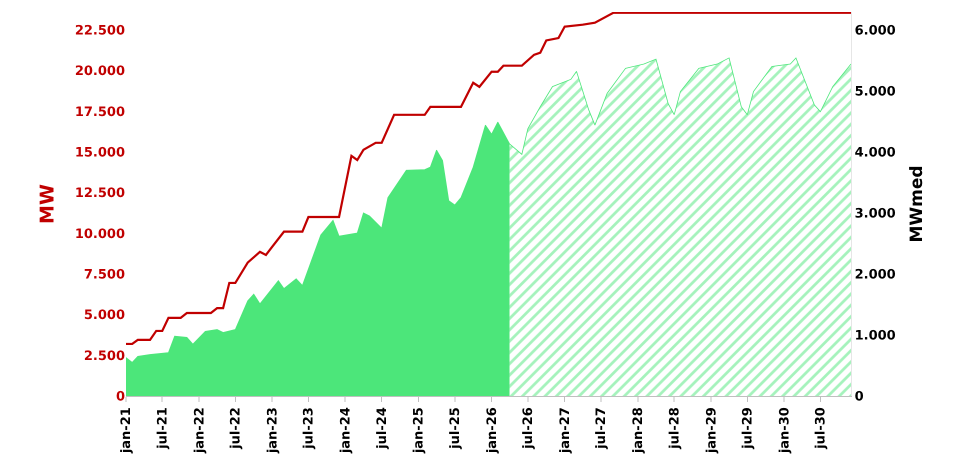 The height and width of the screenshot is (472, 960). Describe the element at coordinates (126, 430) in the screenshot. I see `x-tick-label: jan-21` at that location.